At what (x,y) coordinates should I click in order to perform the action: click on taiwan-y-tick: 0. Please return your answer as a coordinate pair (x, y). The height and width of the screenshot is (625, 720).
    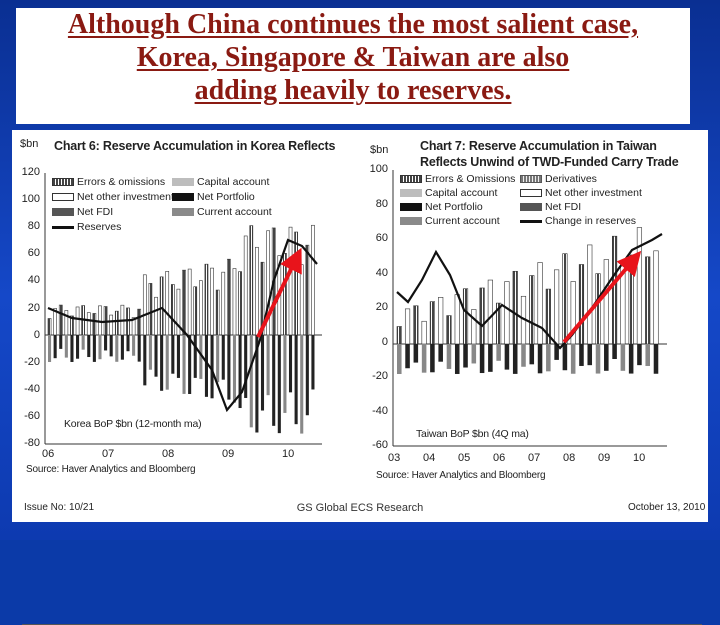
    Looking at the image, I should click on (384, 341).